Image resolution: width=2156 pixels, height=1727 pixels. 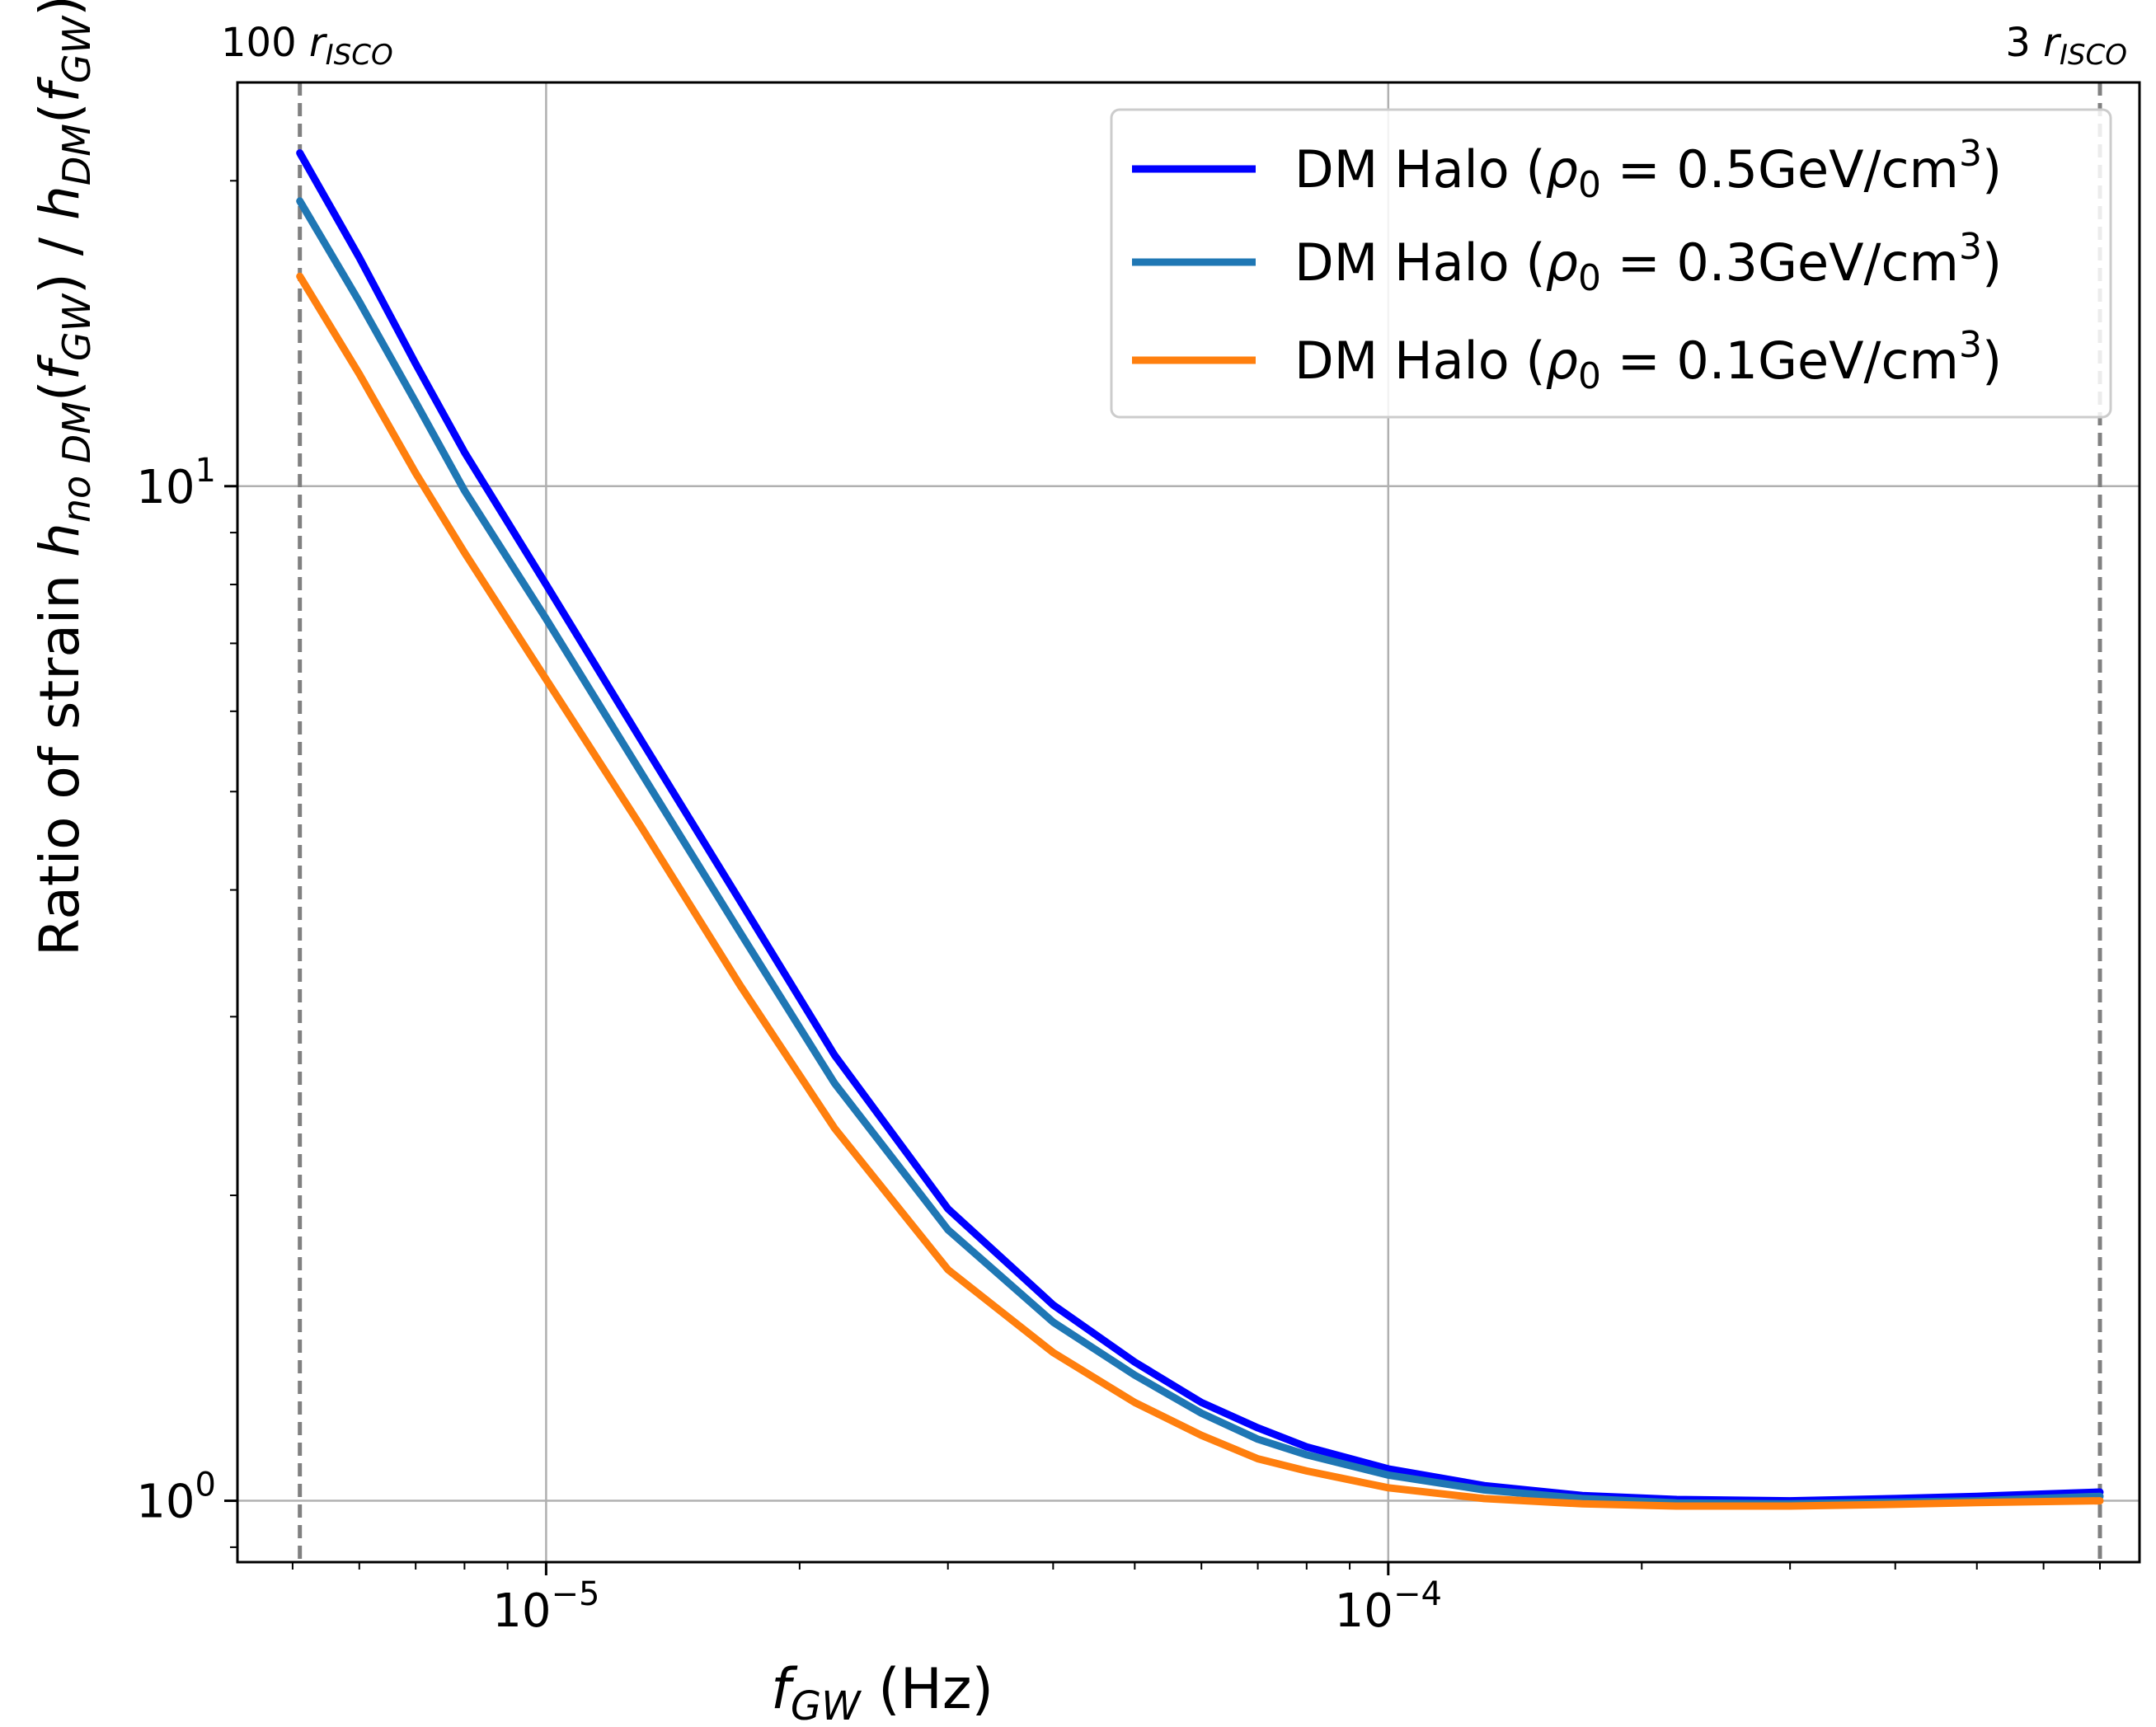 I want to click on legend-2-eq: = 0.1GeV/cm, so click(x=1780, y=361).